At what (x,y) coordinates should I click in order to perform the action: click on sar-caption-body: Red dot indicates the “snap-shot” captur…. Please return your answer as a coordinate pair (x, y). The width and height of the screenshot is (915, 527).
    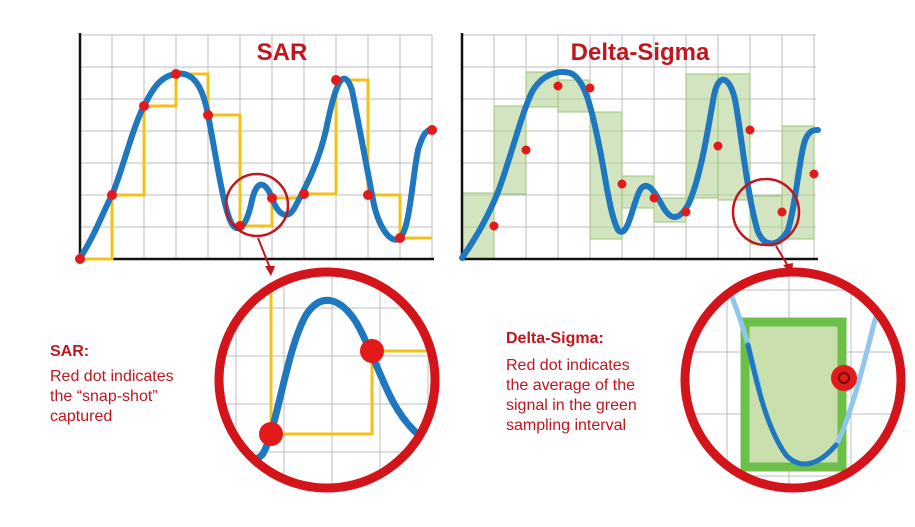
    Looking at the image, I should click on (112, 396).